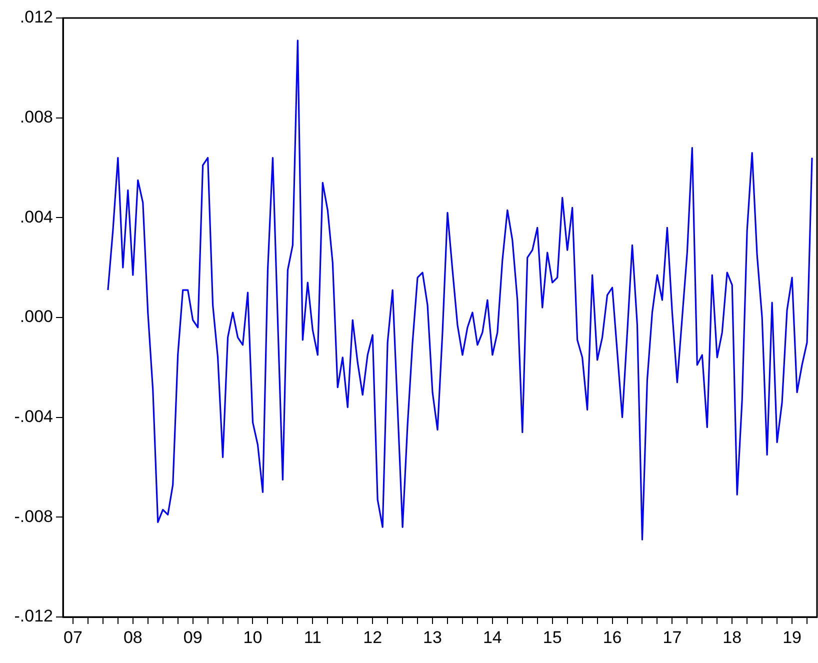 The width and height of the screenshot is (818, 663). What do you see at coordinates (252, 637) in the screenshot?
I see `x-tick-label: 10` at bounding box center [252, 637].